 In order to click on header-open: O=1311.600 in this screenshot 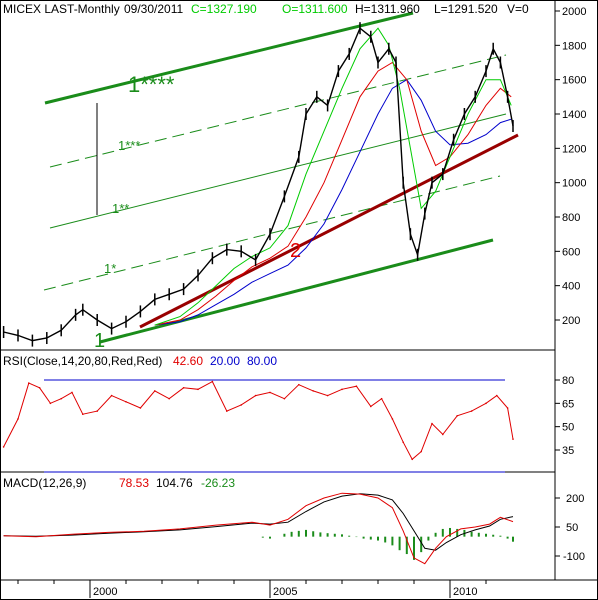, I will do `click(315, 9)`.